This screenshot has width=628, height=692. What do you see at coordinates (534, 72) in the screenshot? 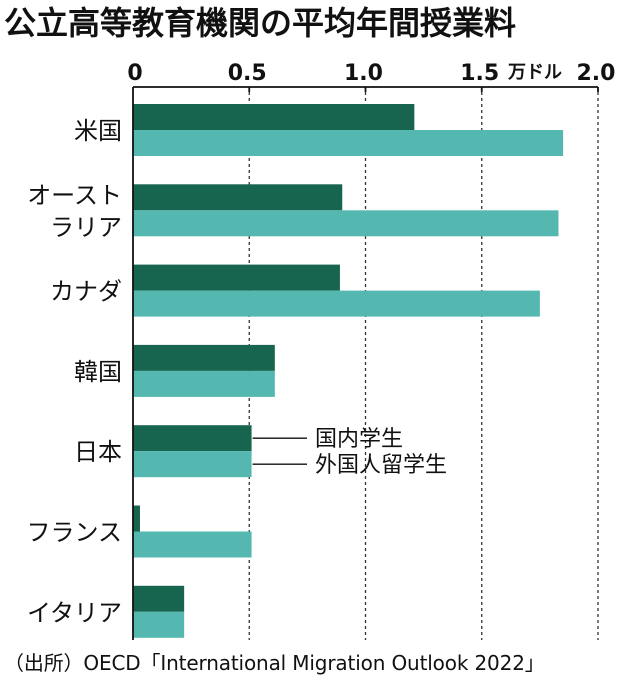
I see `x-axis-unit-label: 万ドル` at bounding box center [534, 72].